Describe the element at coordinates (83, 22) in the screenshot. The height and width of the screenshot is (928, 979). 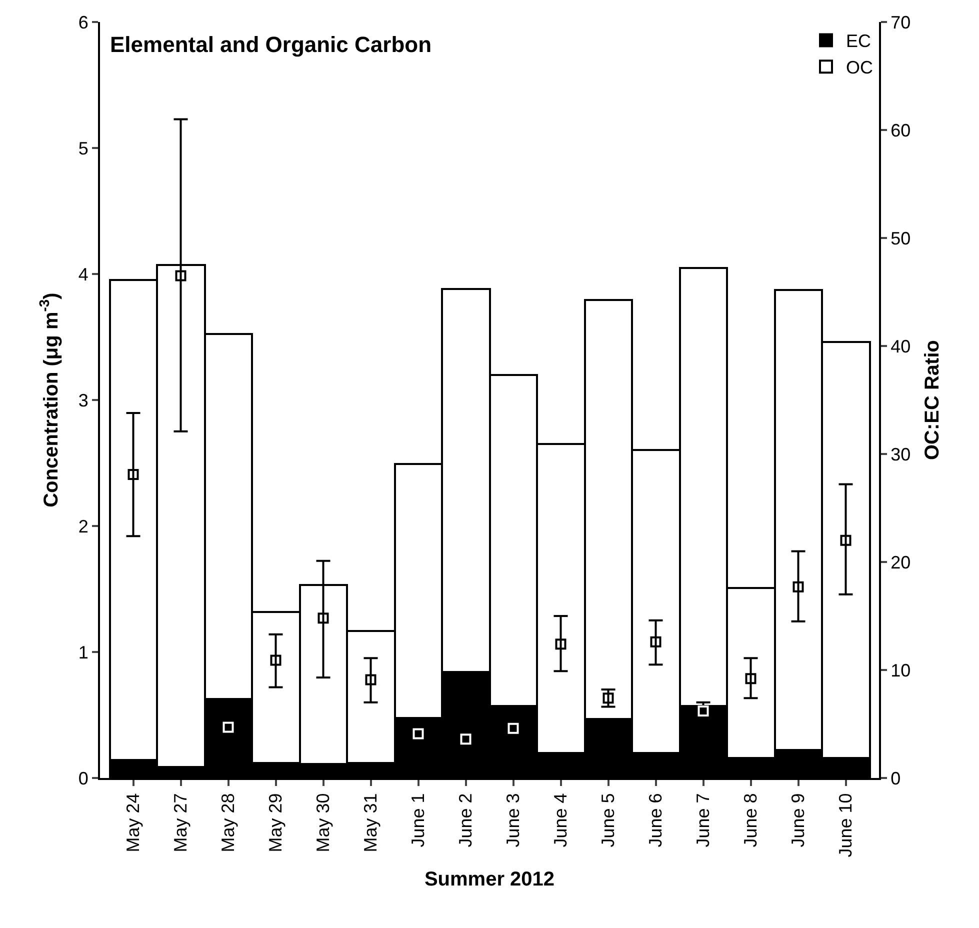
I see `y-tick-label: 6` at that location.